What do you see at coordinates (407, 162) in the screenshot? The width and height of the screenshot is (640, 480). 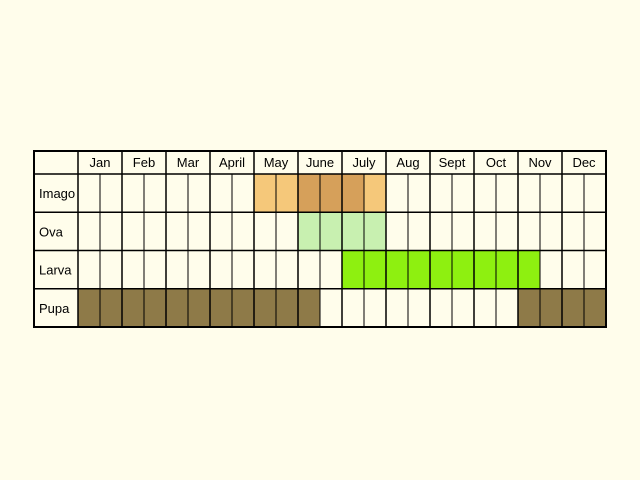 I see `month-label: Aug` at bounding box center [407, 162].